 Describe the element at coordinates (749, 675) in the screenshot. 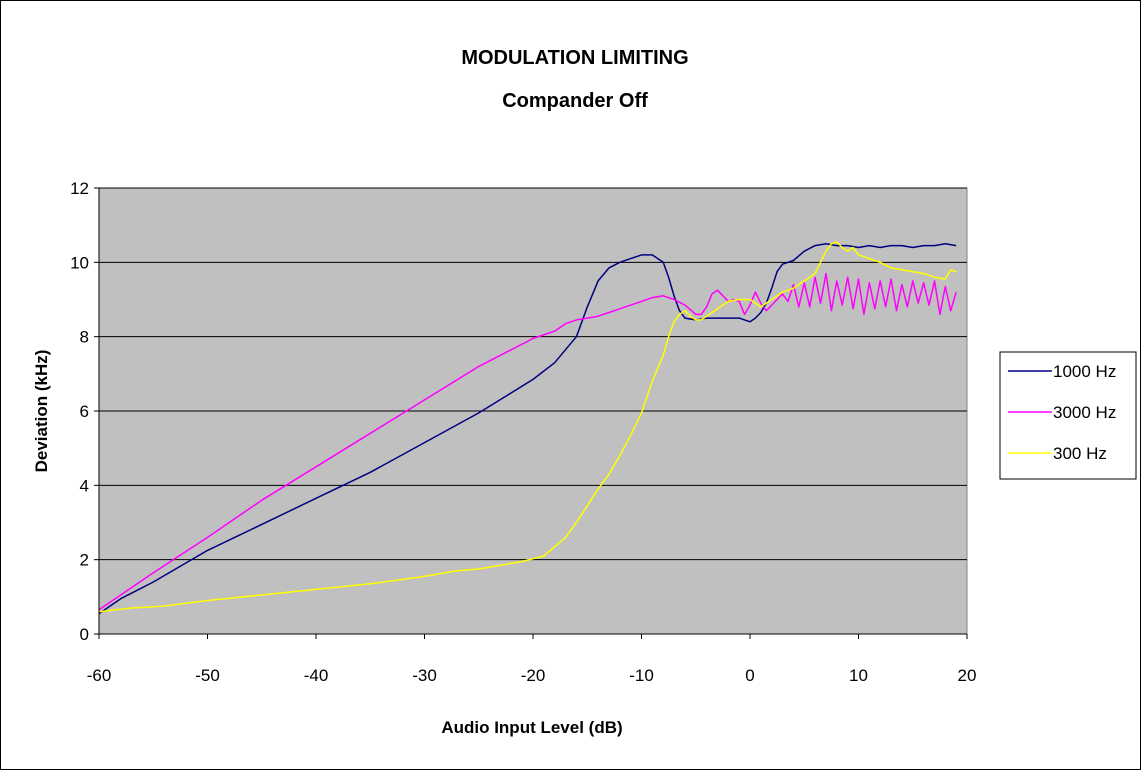

I see `x-tick-label-6: 0` at that location.